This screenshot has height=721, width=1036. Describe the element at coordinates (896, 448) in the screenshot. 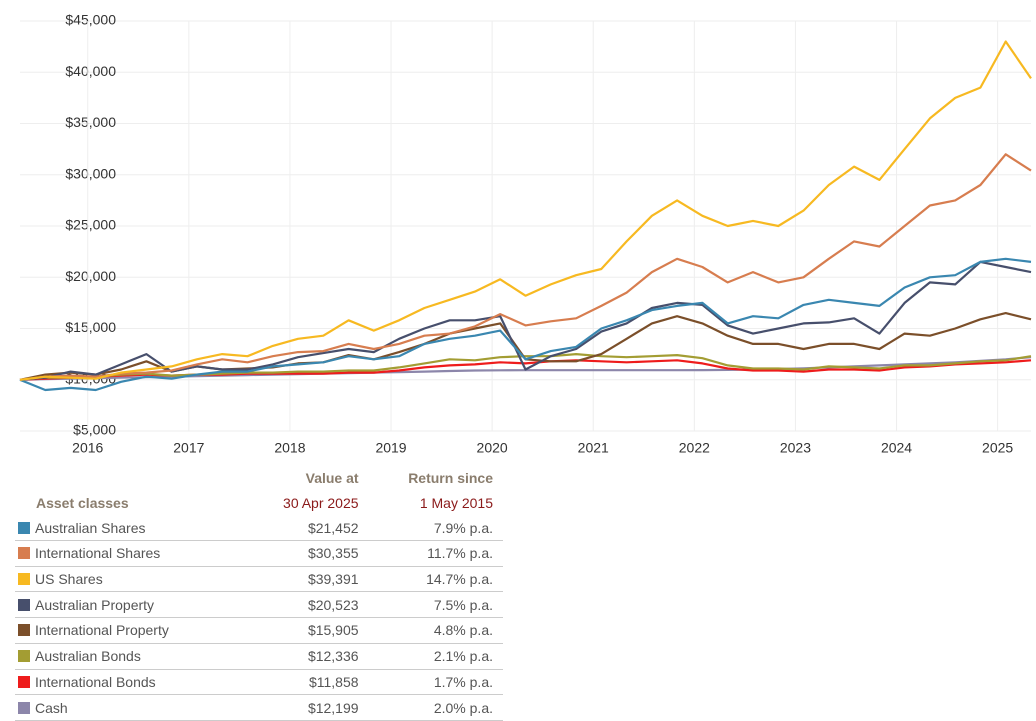

I see `x-tick-label: 2024` at that location.